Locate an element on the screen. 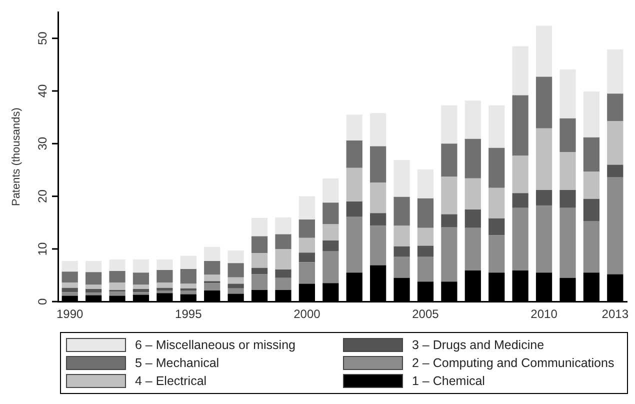 This screenshot has width=635, height=404. x-tick-label: 2000 is located at coordinates (307, 314).